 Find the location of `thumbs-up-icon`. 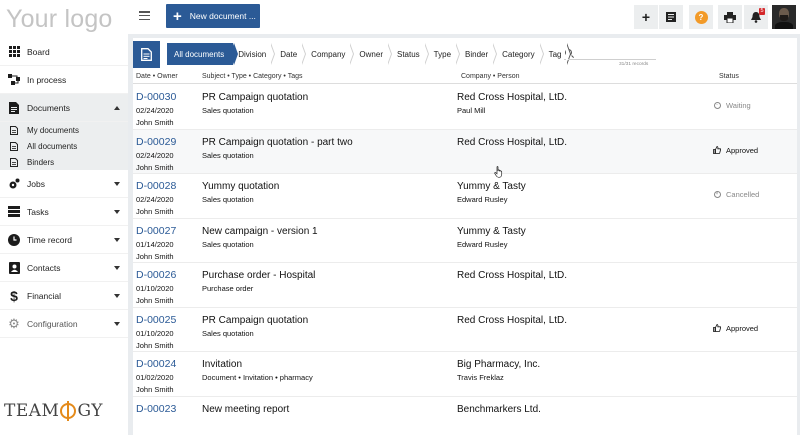

thumbs-up-icon is located at coordinates (717, 328).